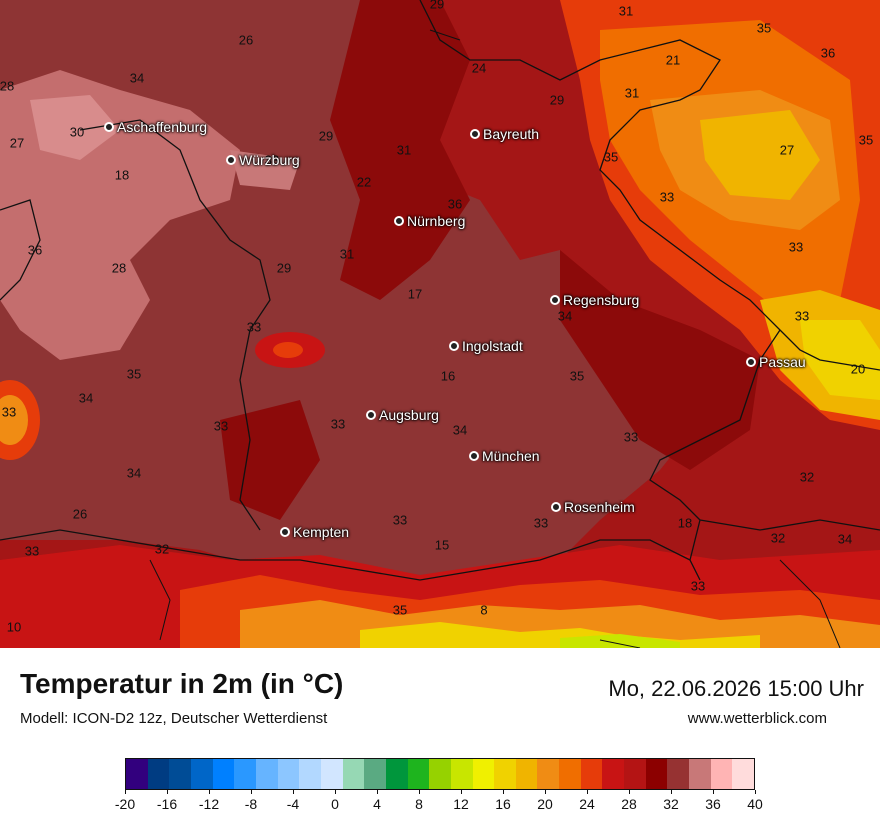 The height and width of the screenshot is (830, 880). What do you see at coordinates (755, 804) in the screenshot?
I see `legend-tick-label: 40` at bounding box center [755, 804].